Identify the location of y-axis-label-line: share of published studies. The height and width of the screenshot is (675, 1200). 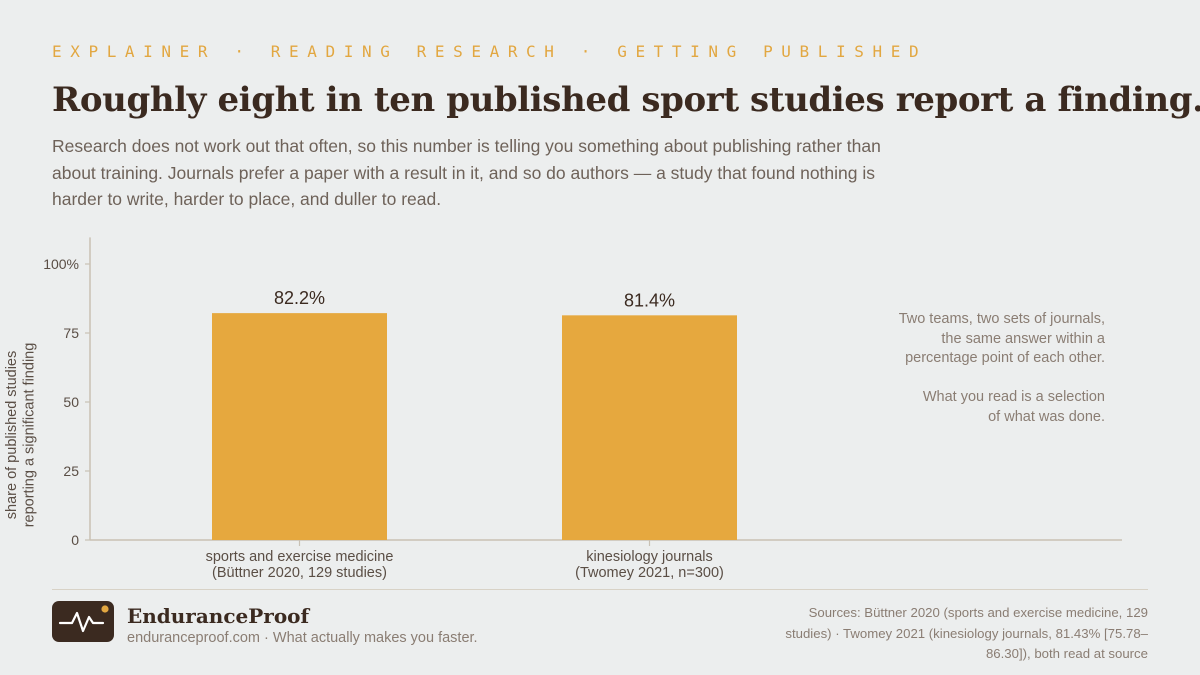
(12, 435).